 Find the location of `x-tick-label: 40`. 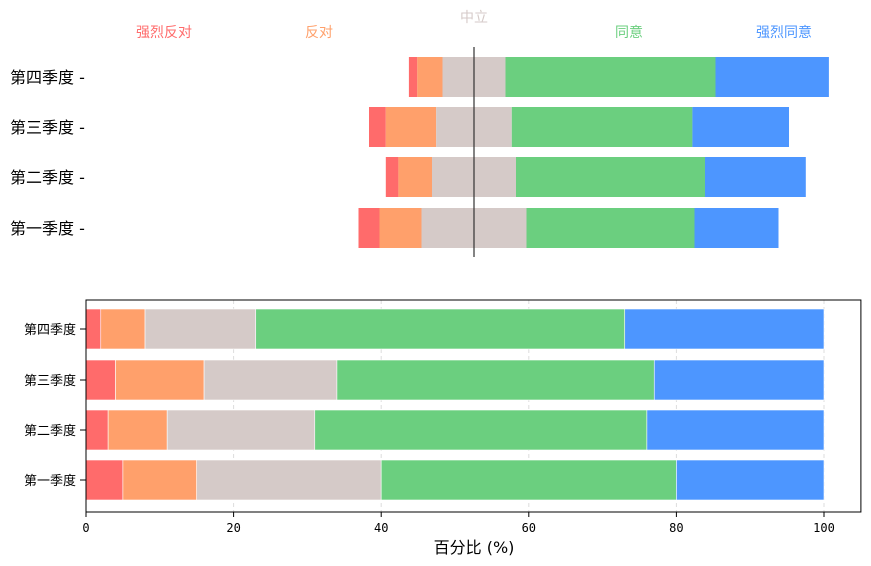

x-tick-label: 40 is located at coordinates (381, 528).